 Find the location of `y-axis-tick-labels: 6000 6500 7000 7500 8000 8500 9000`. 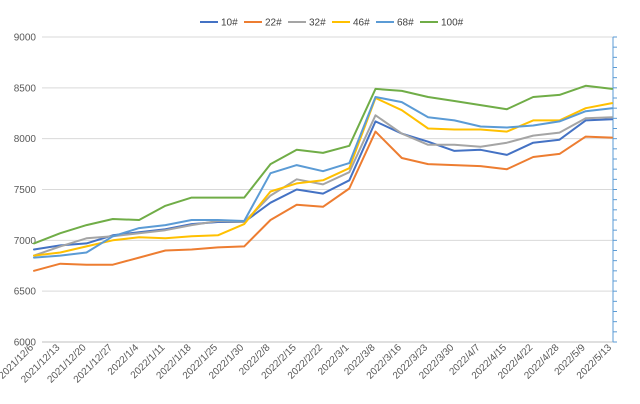

y-axis-tick-labels: 6000 6500 7000 7500 8000 8500 9000 is located at coordinates (25, 191).